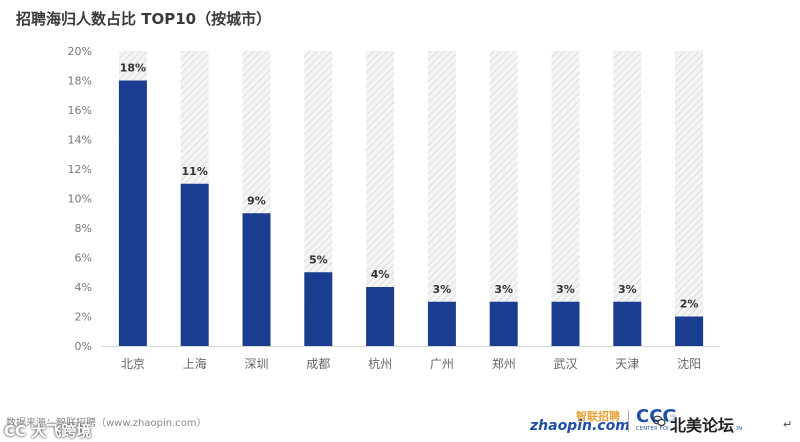 This screenshot has height=442, width=800. I want to click on x-tick-label: 杭州, so click(380, 363).